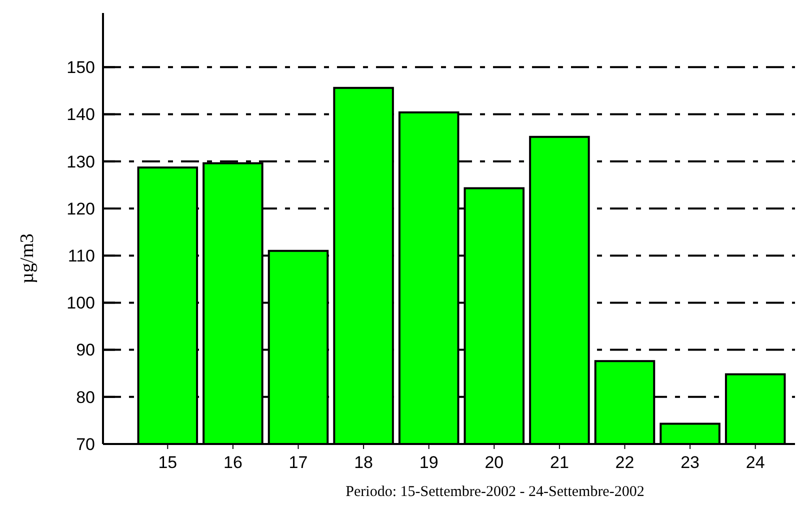 The width and height of the screenshot is (799, 507). What do you see at coordinates (85, 350) in the screenshot?
I see `y-tick-label: 90` at bounding box center [85, 350].